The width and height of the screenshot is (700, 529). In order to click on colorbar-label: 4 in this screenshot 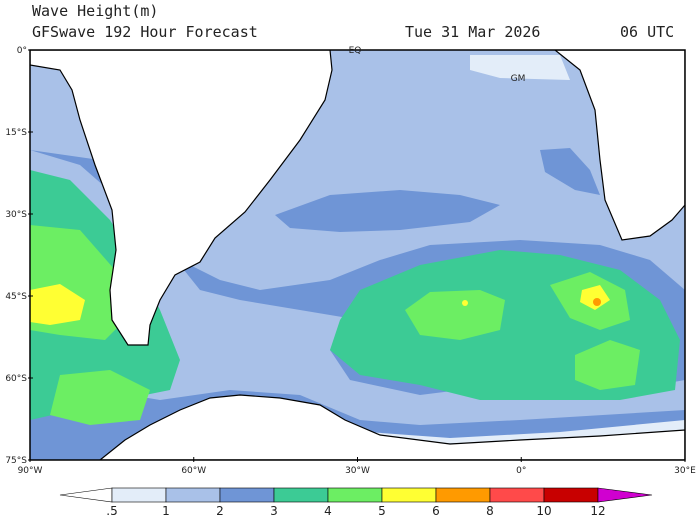, I will do `click(328, 511)`.